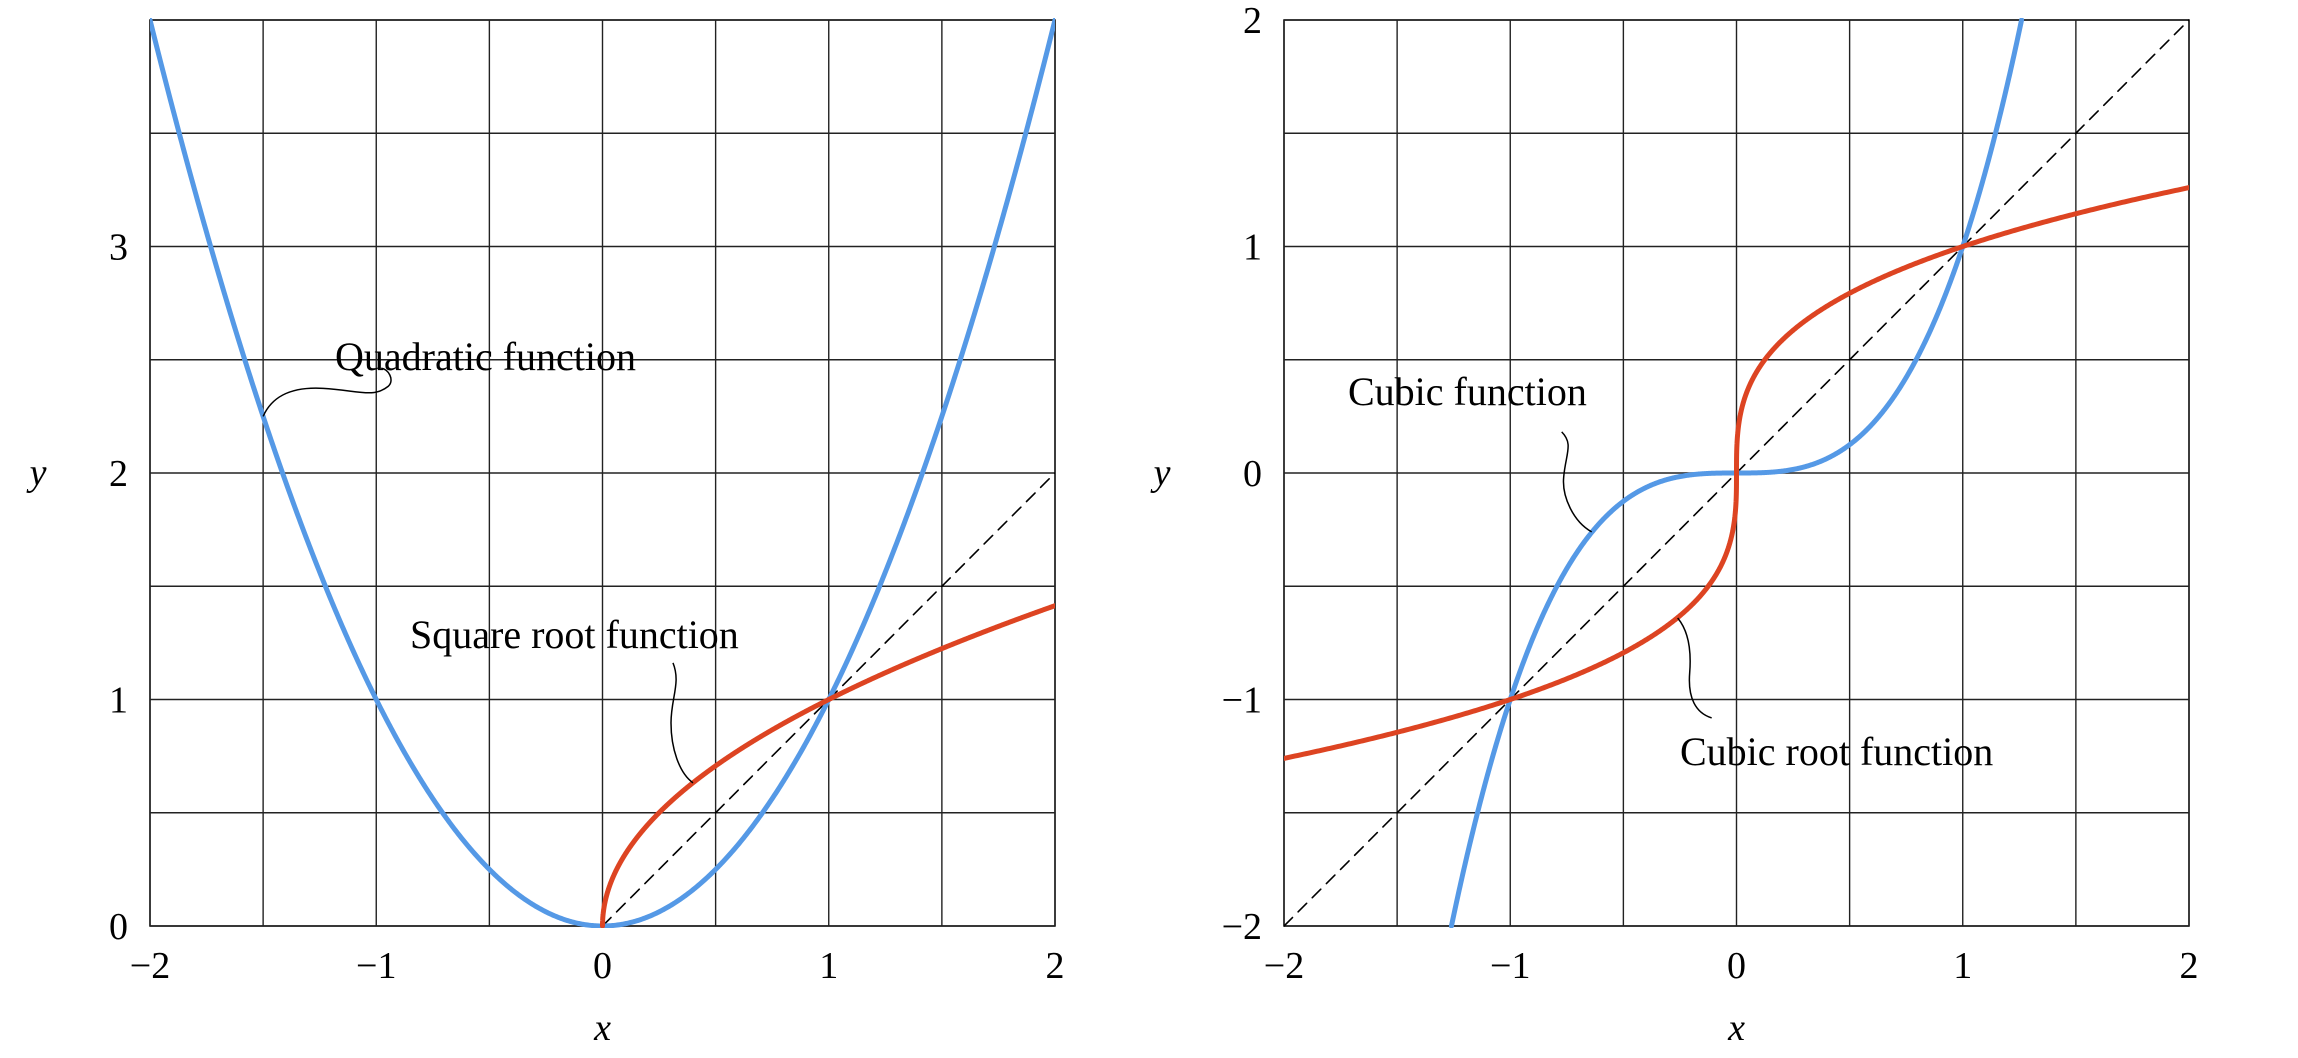  I want to click on annotation-label: Square root function, so click(574, 634).